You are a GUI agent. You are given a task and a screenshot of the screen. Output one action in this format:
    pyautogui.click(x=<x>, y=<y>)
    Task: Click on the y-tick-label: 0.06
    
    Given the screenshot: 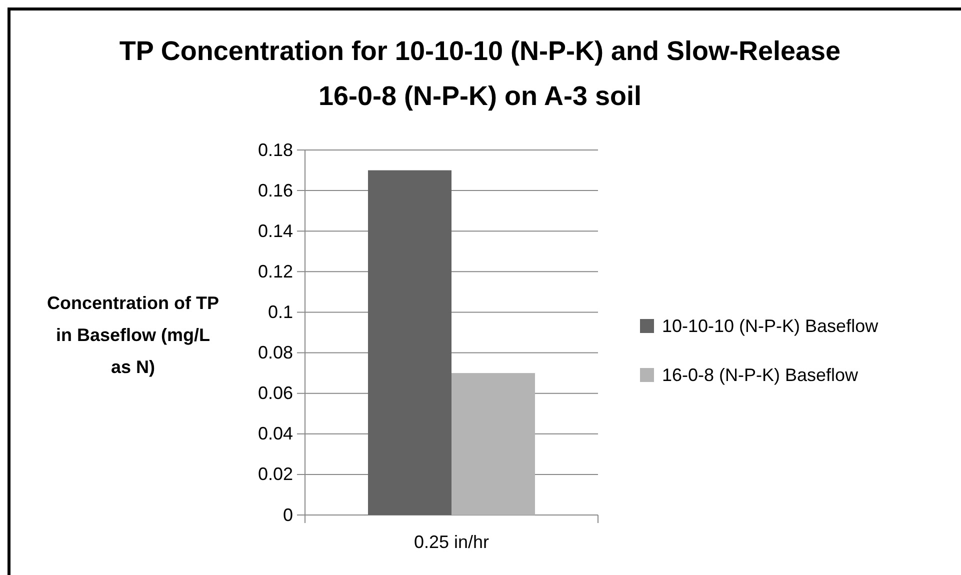 What is the action you would take?
    pyautogui.click(x=275, y=393)
    